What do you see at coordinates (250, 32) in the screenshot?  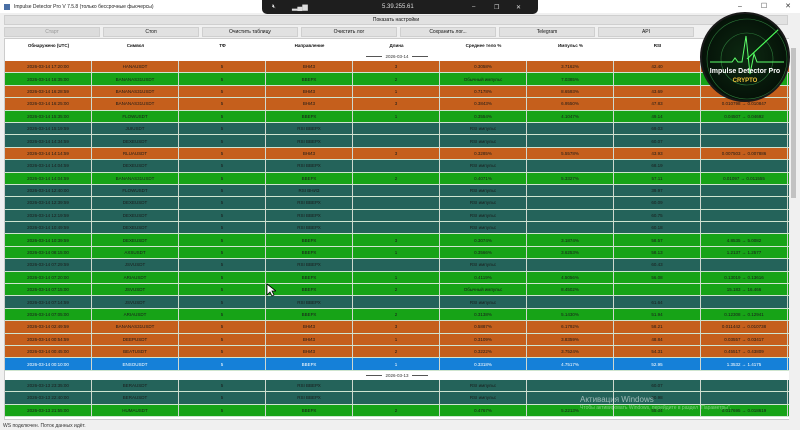 I see `toolbar-button-2: Очистить таблицу` at bounding box center [250, 32].